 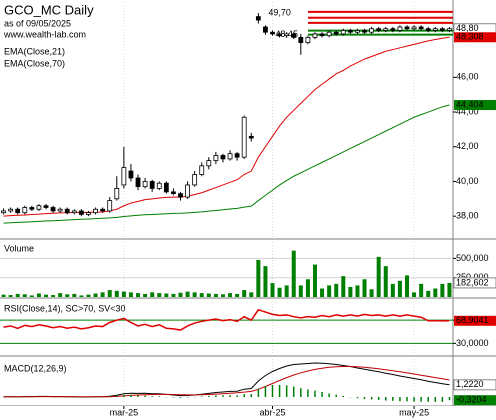 What do you see at coordinates (279, 12) in the screenshot?
I see `annotation: 49,70` at bounding box center [279, 12].